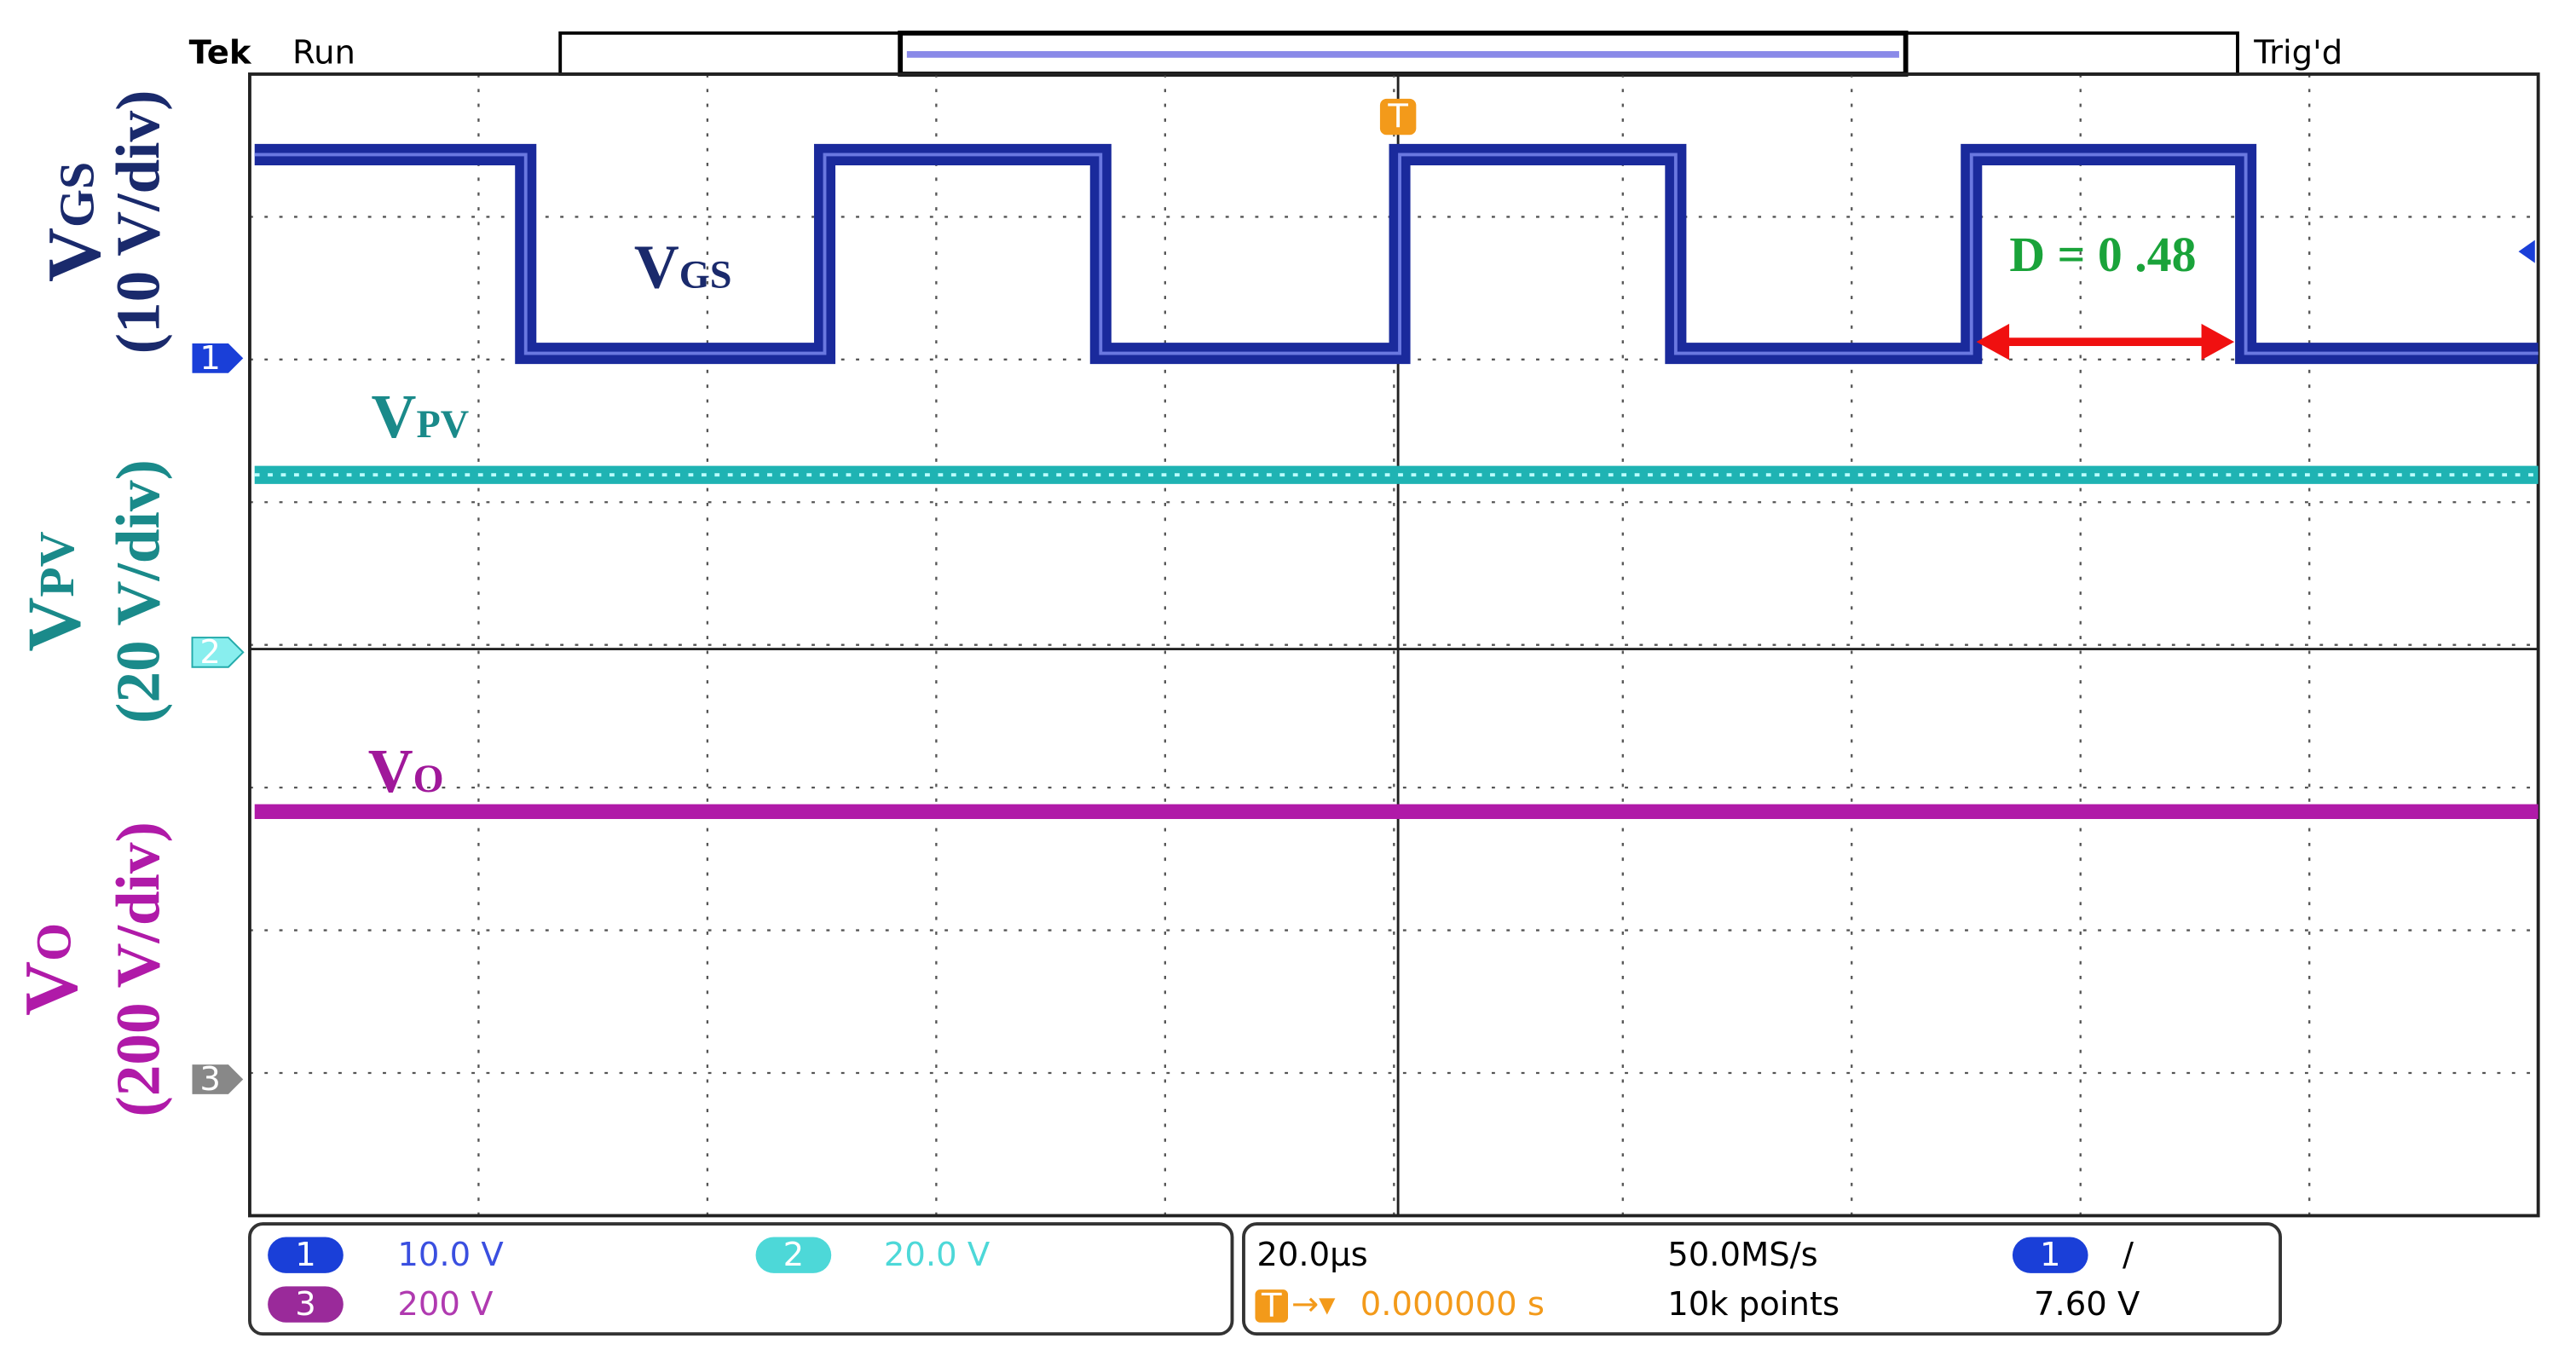 This screenshot has height=1367, width=2576. Describe the element at coordinates (741, 1279) in the screenshot. I see `channel-panel` at that location.